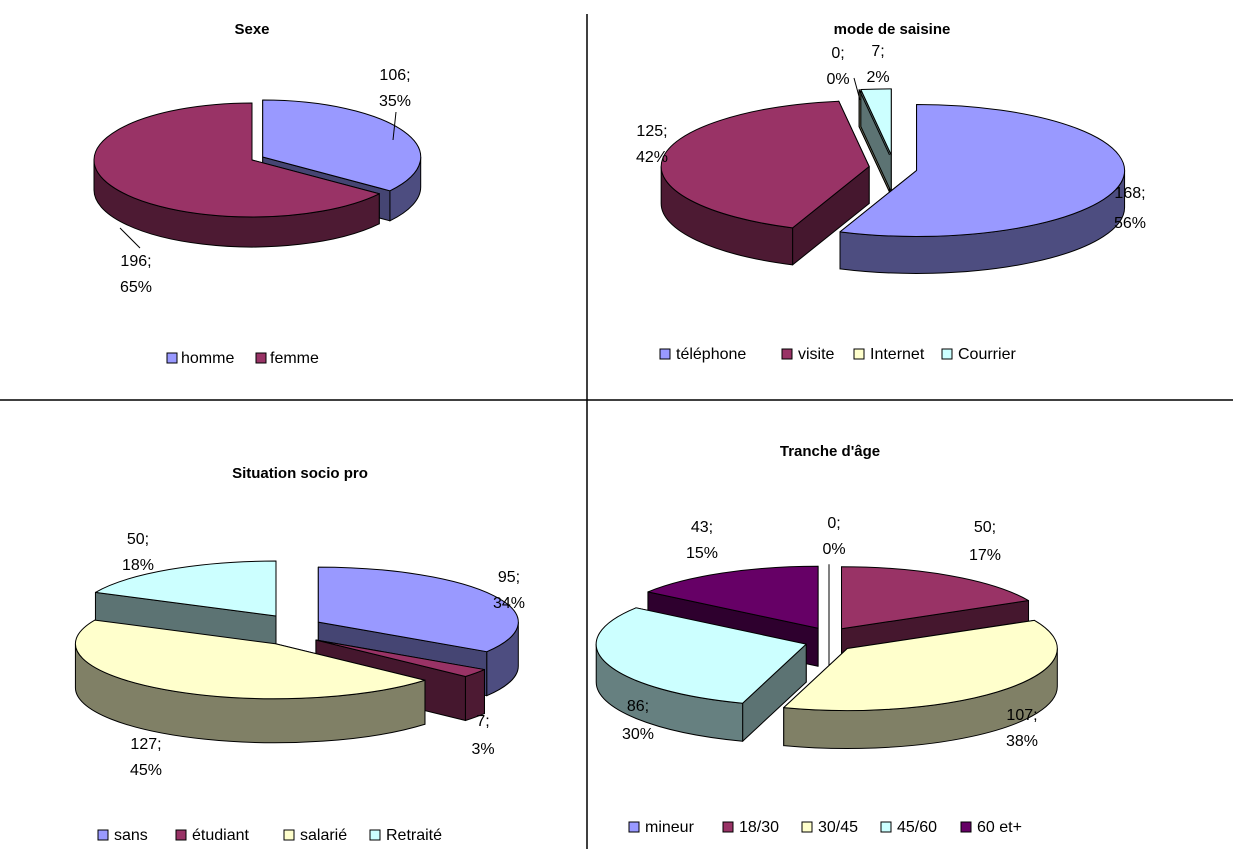  I want to click on label-femme: 196; 65%, so click(136, 274).